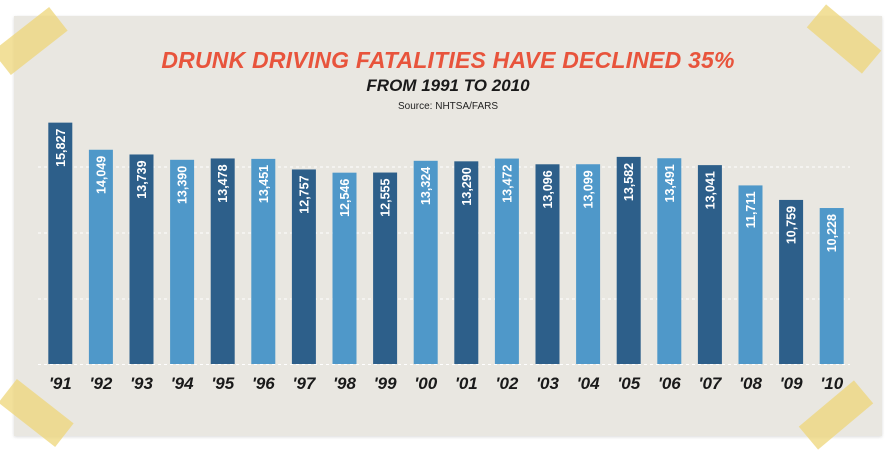  I want to click on x-tick-label: '92, so click(100, 383).